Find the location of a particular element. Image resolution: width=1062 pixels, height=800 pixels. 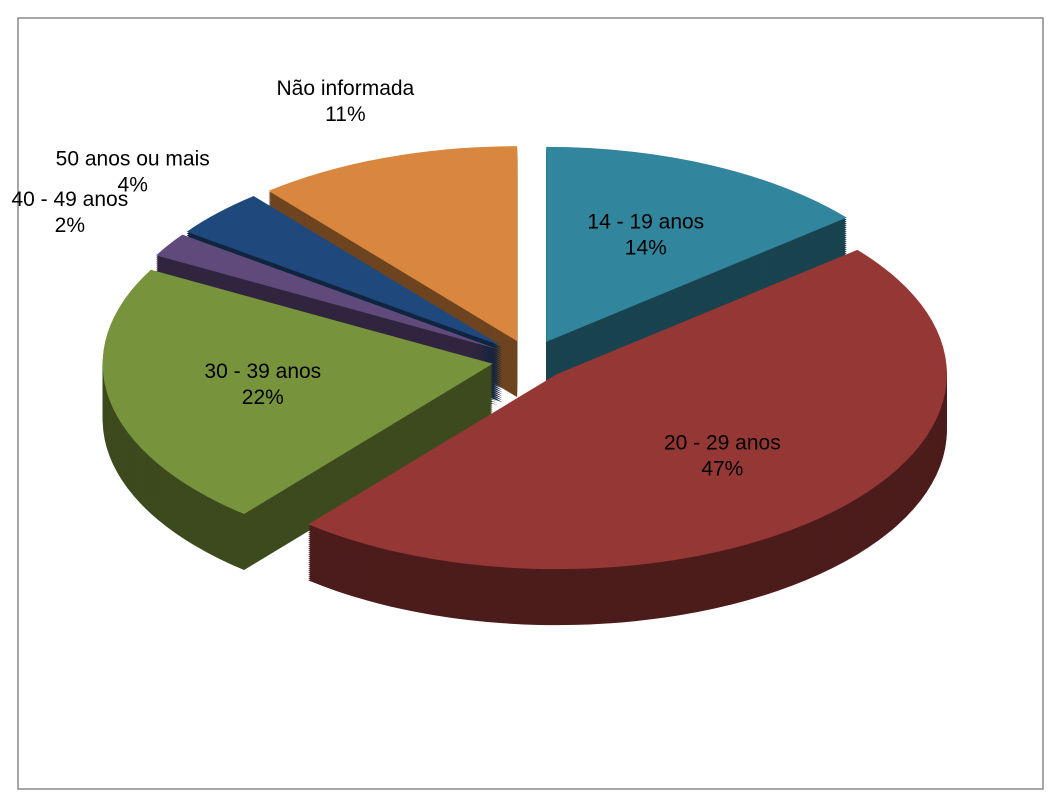

data-label-name: 50 anos ou mais is located at coordinates (133, 158).